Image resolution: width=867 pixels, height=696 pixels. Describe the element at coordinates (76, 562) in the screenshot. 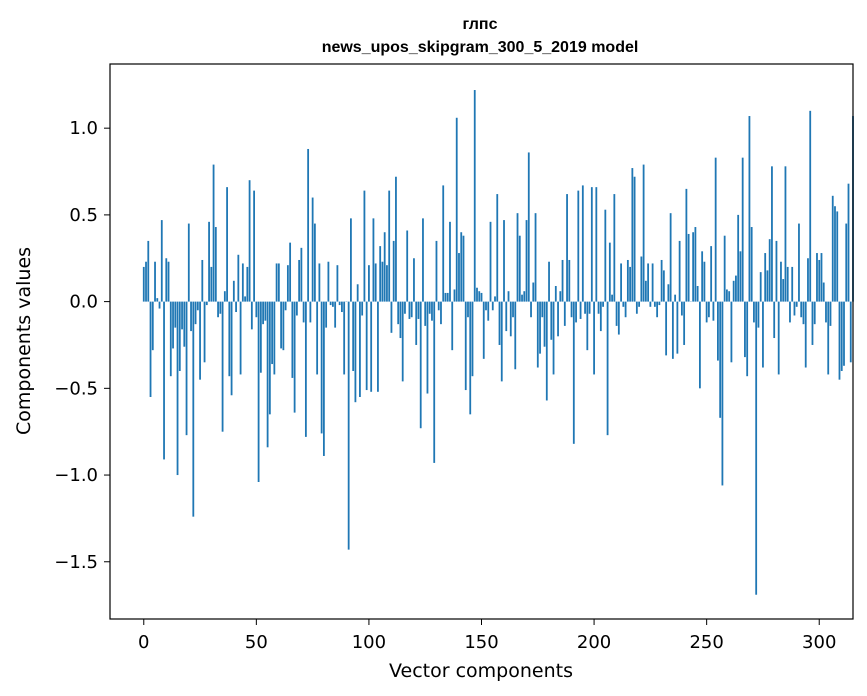

I see `y-tick-label: −1.5` at that location.